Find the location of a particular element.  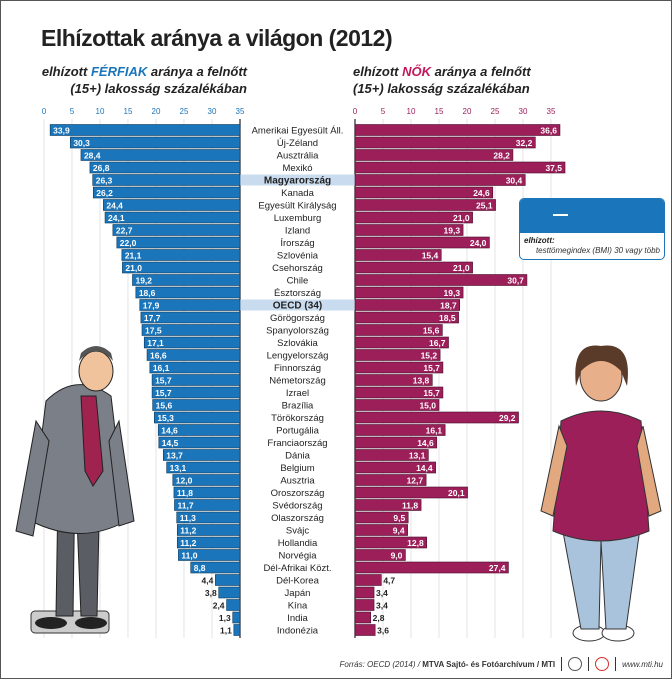

table-row: 18,6 19,3 Észtország is located at coordinates (299, 292).